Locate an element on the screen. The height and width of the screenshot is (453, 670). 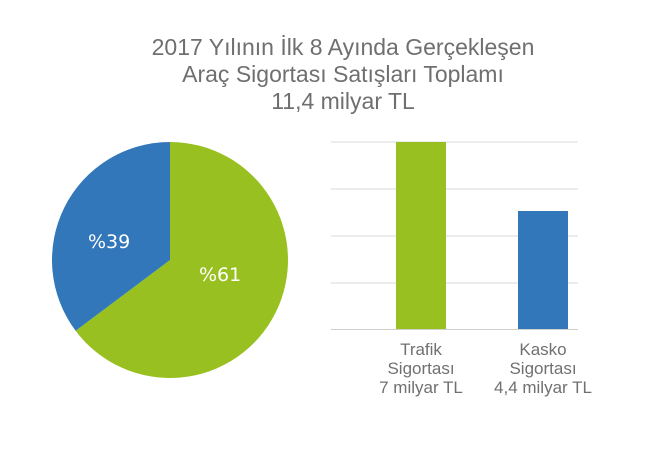
title-line-3: 11,4 milyar TL is located at coordinates (343, 101).